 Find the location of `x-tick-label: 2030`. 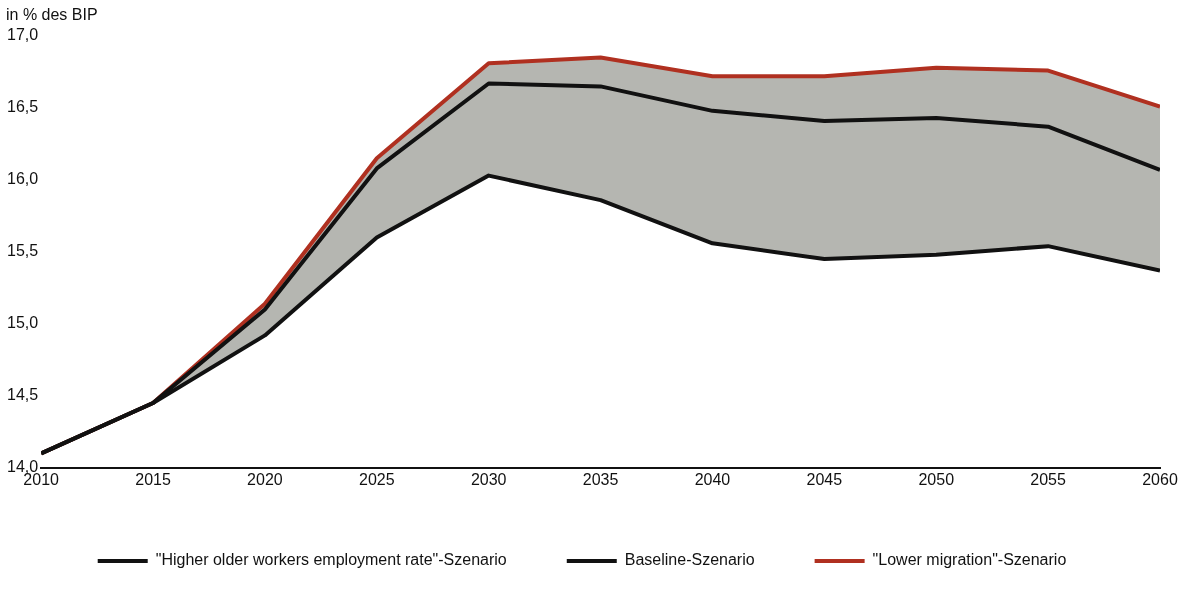

x-tick-label: 2030 is located at coordinates (488, 479).